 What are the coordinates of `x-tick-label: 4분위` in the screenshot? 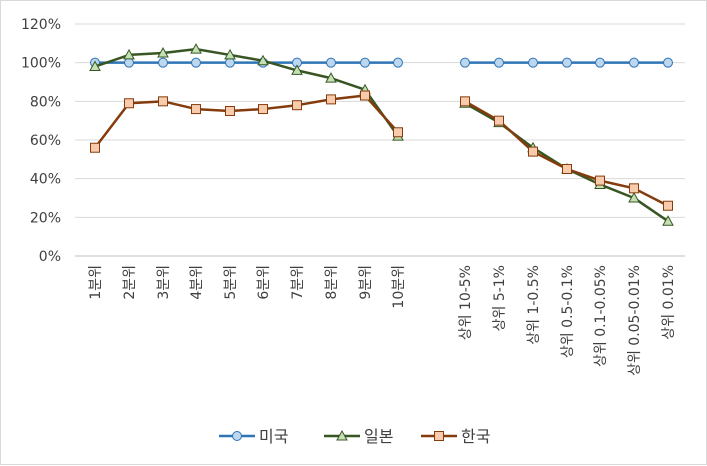 It's located at (197, 282).